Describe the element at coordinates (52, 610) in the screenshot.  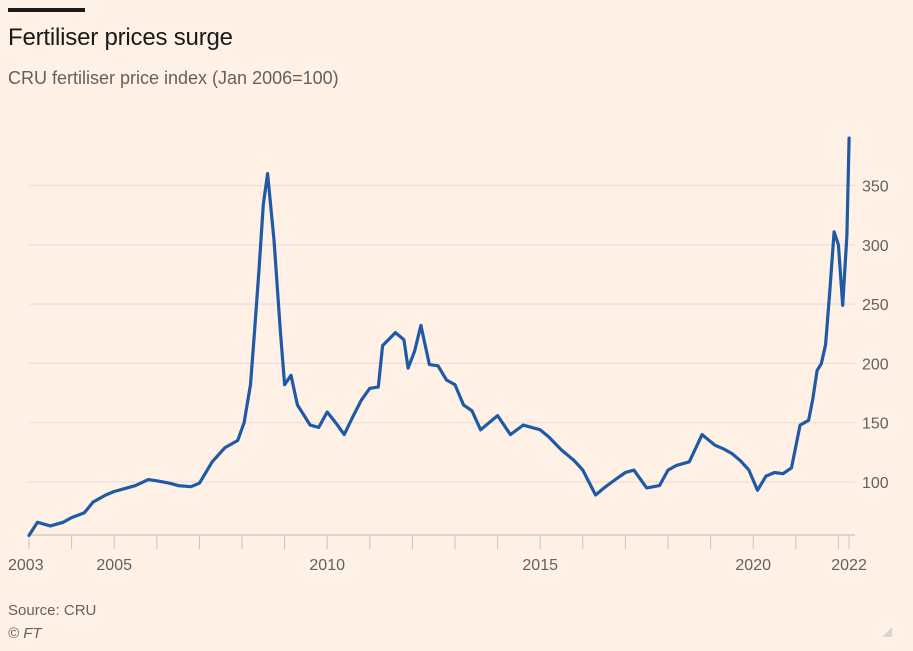
I see `source-note: Source: CRU` at that location.